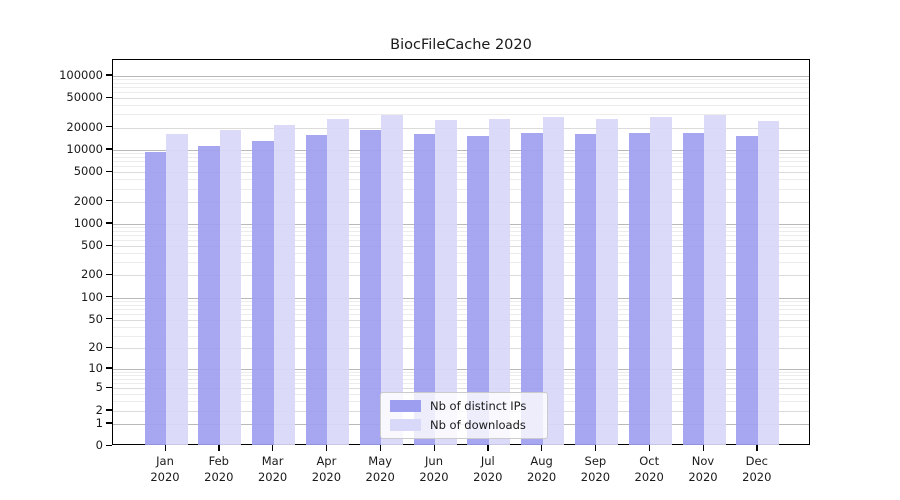 The width and height of the screenshot is (900, 500). I want to click on y-axis-tick-label: 20000, so click(84, 126).